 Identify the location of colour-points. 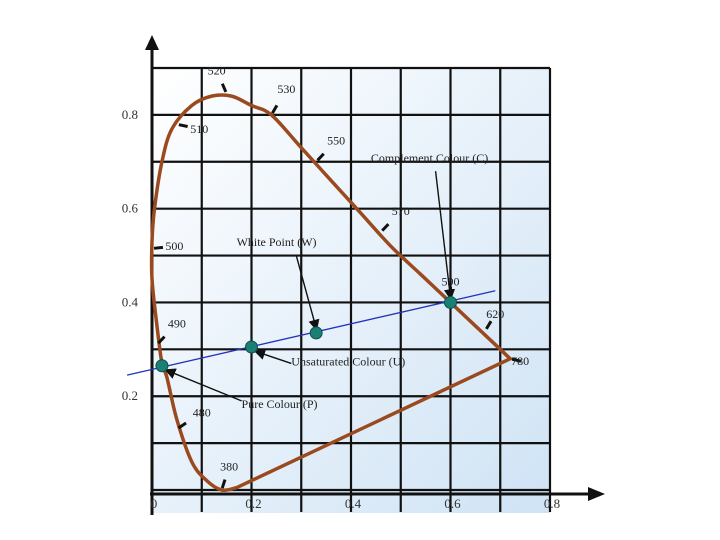
(306, 334).